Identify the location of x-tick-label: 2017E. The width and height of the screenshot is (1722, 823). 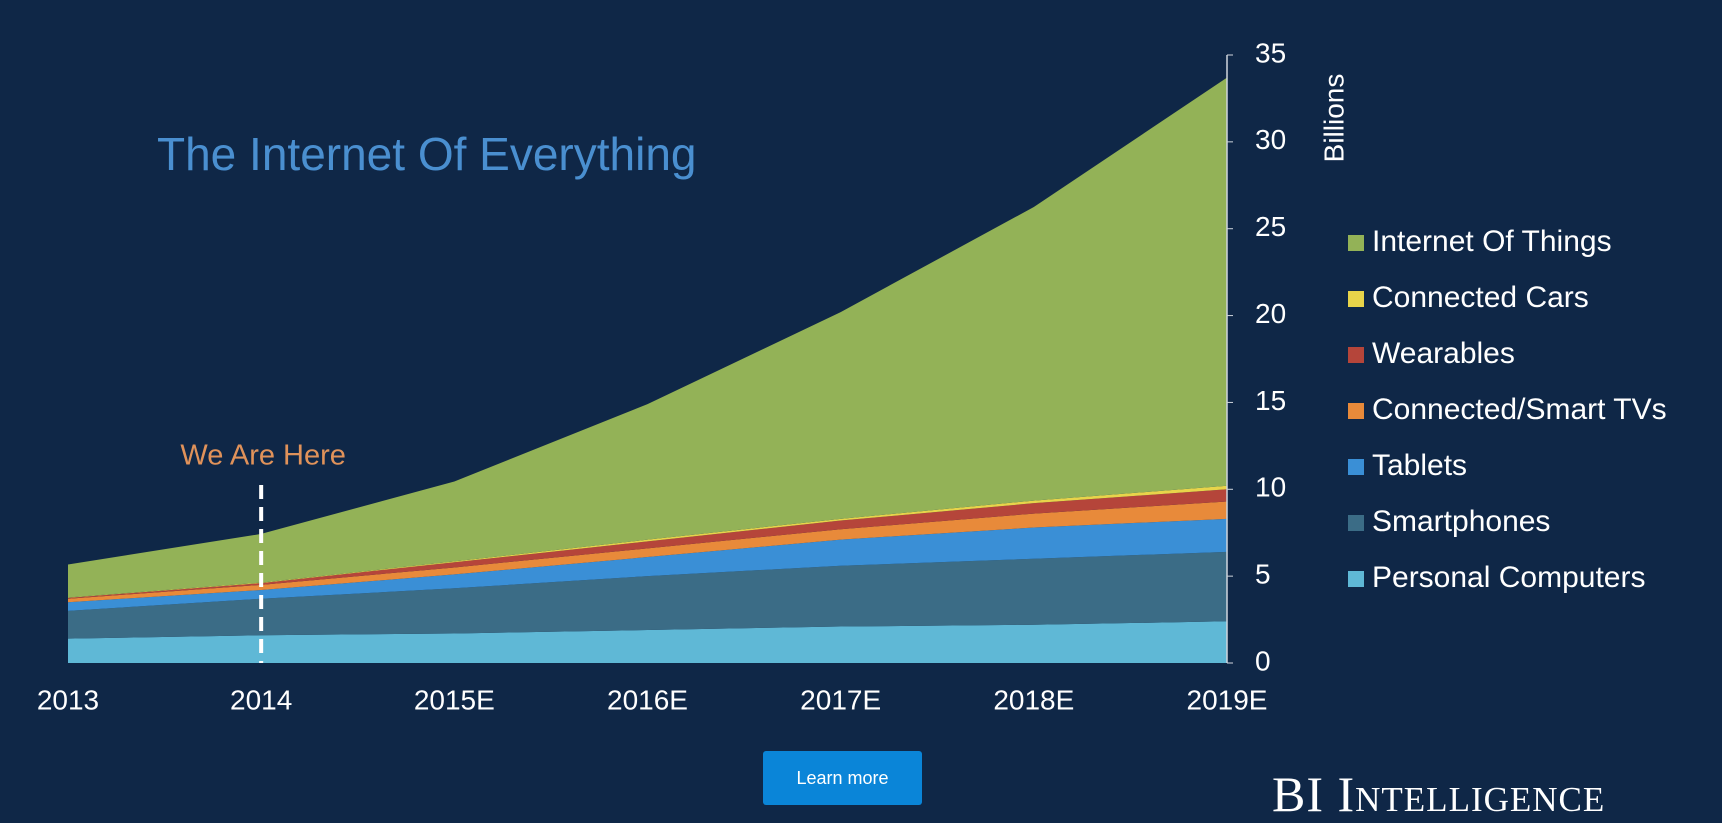
(840, 699).